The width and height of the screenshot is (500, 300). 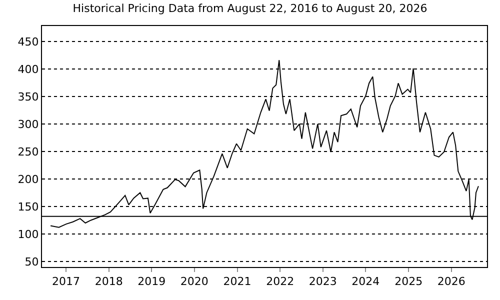 What do you see at coordinates (408, 281) in the screenshot?
I see `x-tick-label: 2025` at bounding box center [408, 281].